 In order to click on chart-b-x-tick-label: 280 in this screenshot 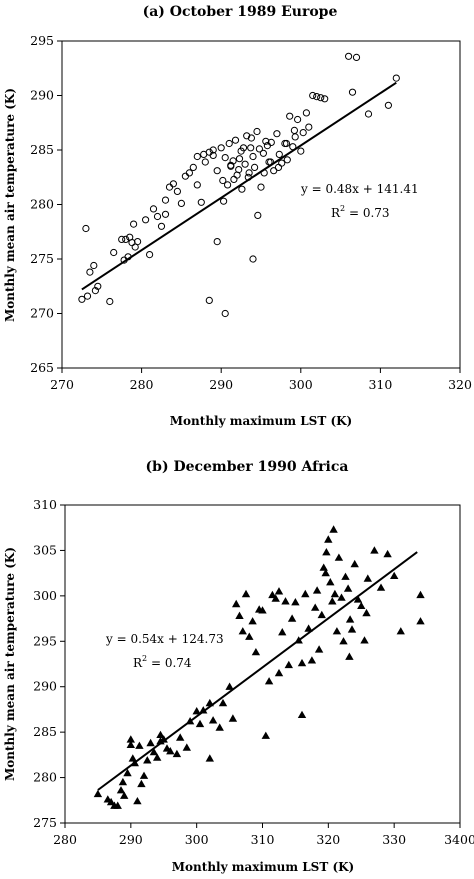, I will do `click(65, 839)`.